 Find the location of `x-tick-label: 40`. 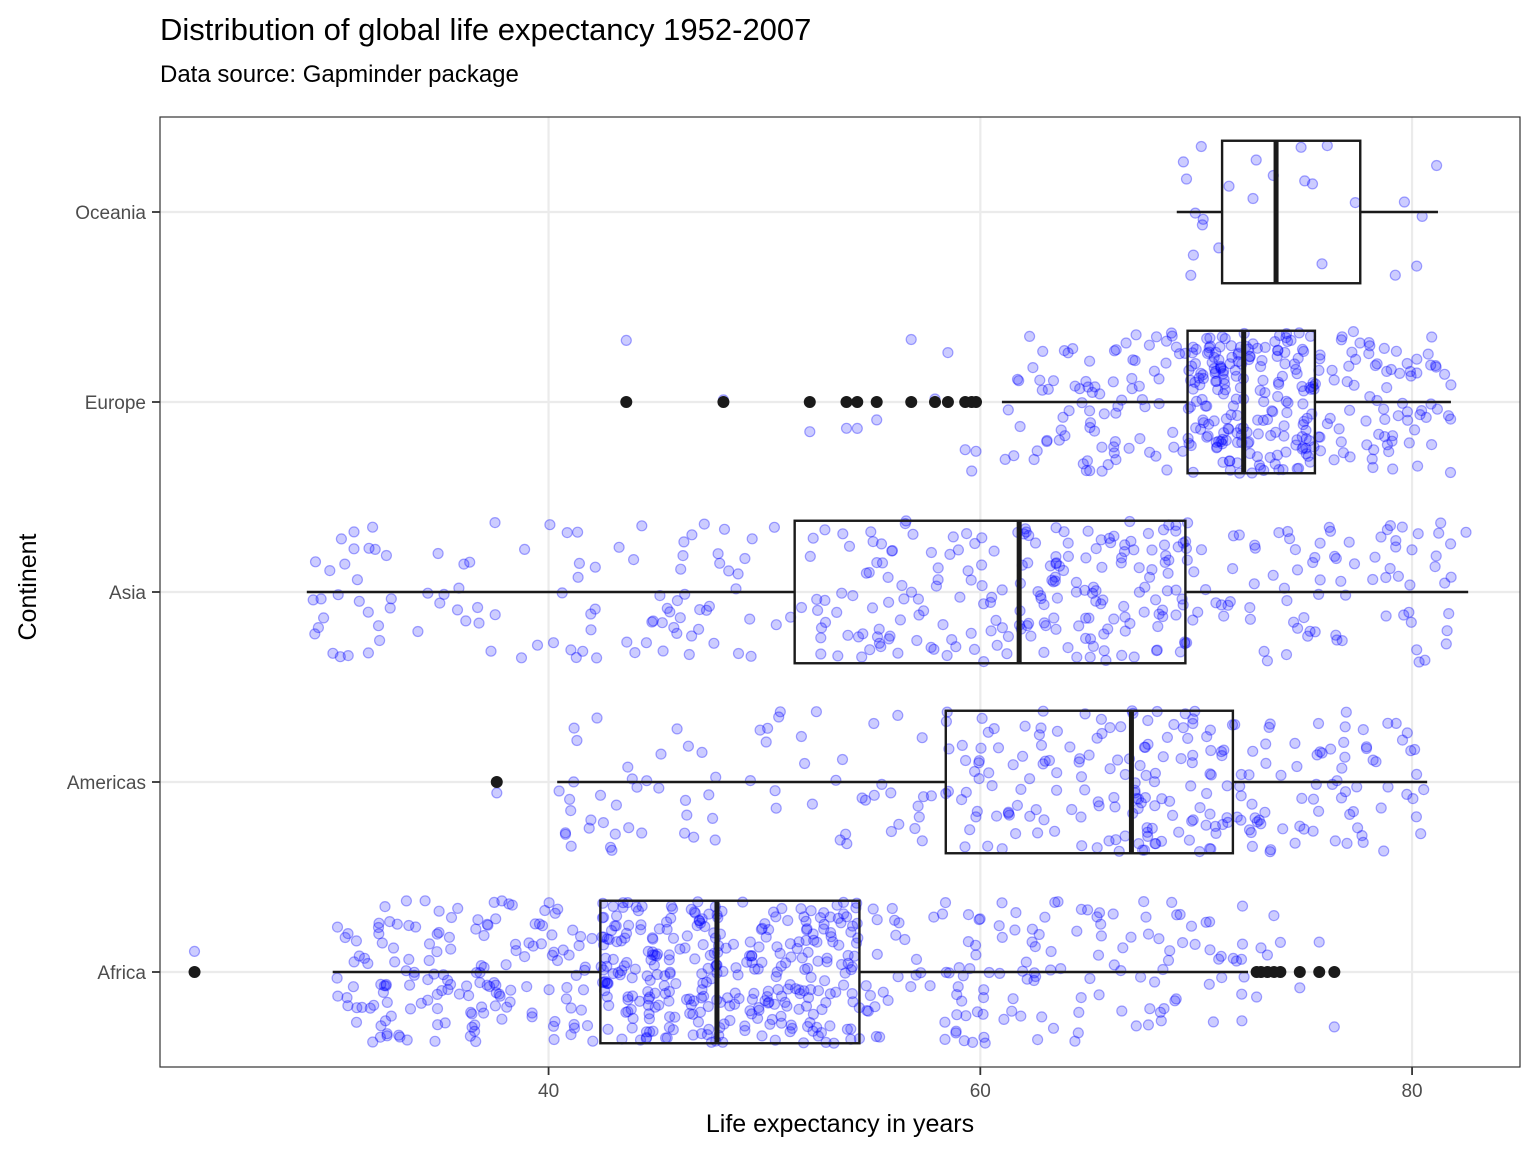

x-tick-label: 40 is located at coordinates (548, 1091).